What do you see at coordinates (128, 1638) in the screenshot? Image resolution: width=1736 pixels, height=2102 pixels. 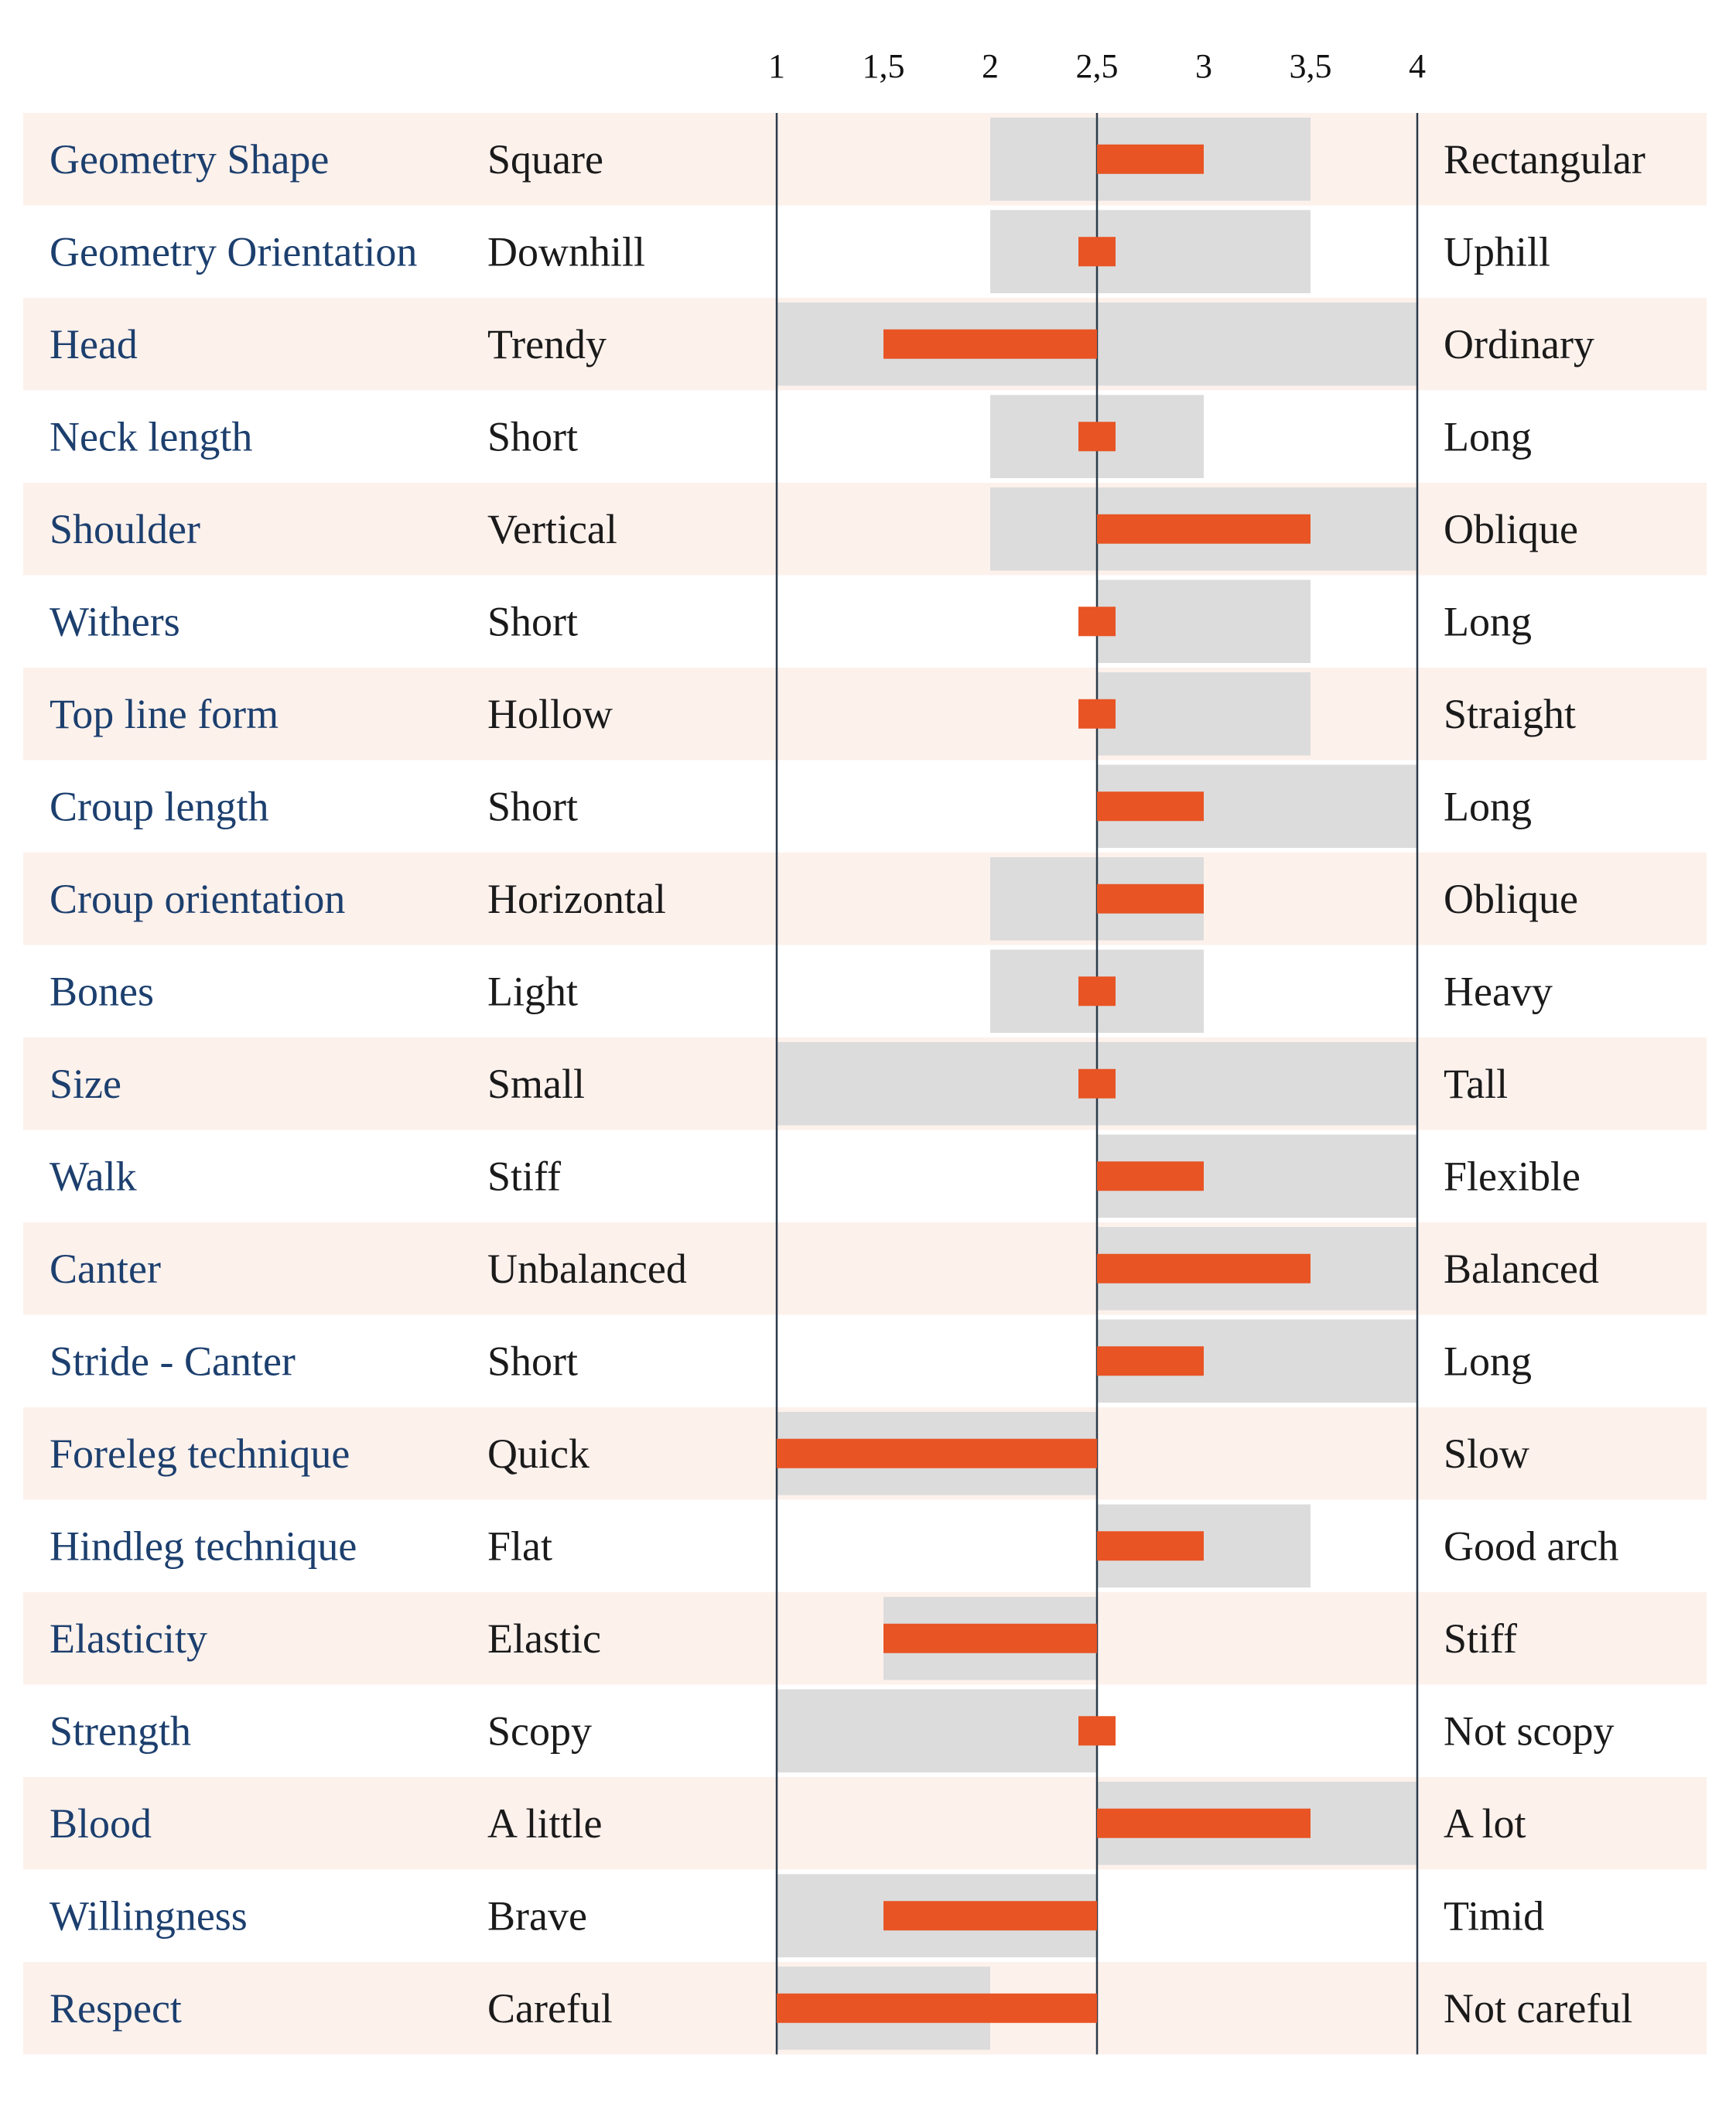 I see `trait-label: Elasticity` at bounding box center [128, 1638].